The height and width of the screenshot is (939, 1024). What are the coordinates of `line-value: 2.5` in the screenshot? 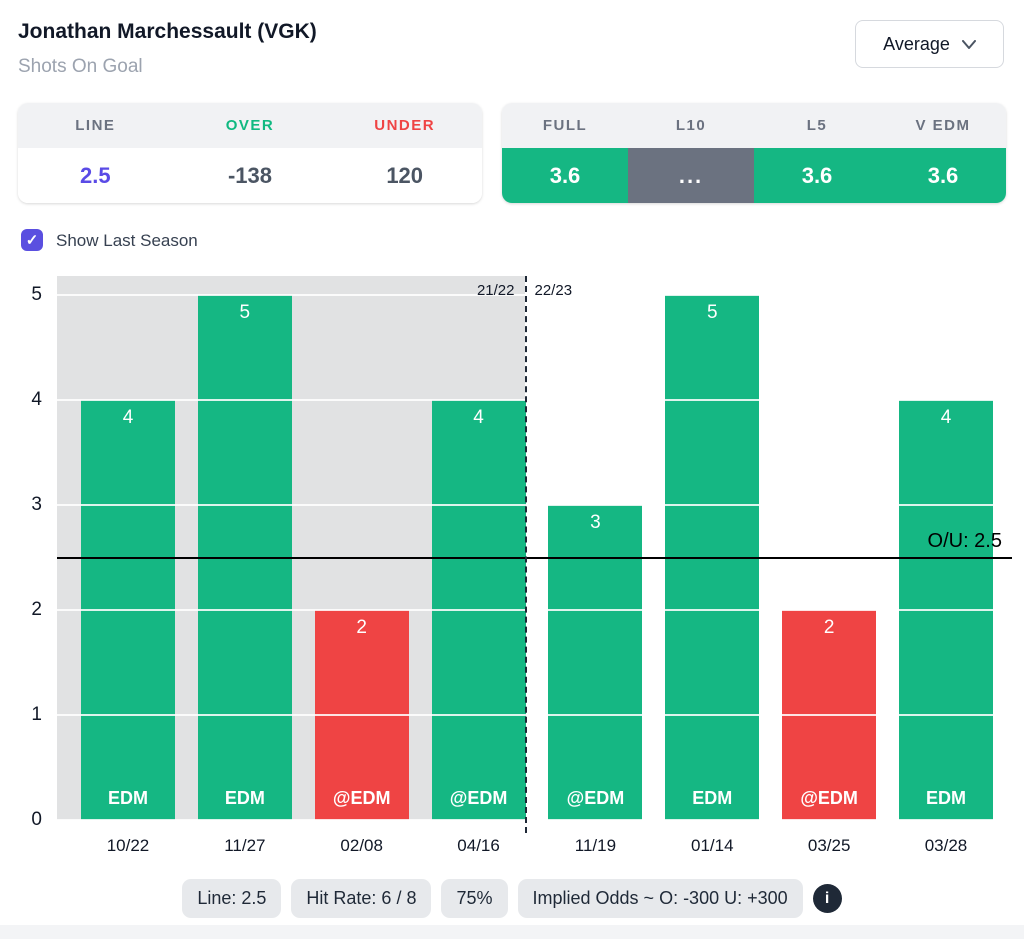 It's located at (95, 175).